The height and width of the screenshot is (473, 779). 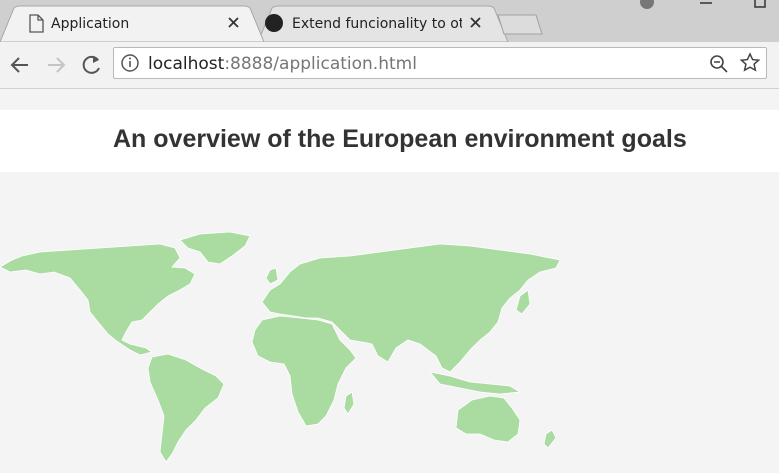 I want to click on north-america, so click(x=98, y=299).